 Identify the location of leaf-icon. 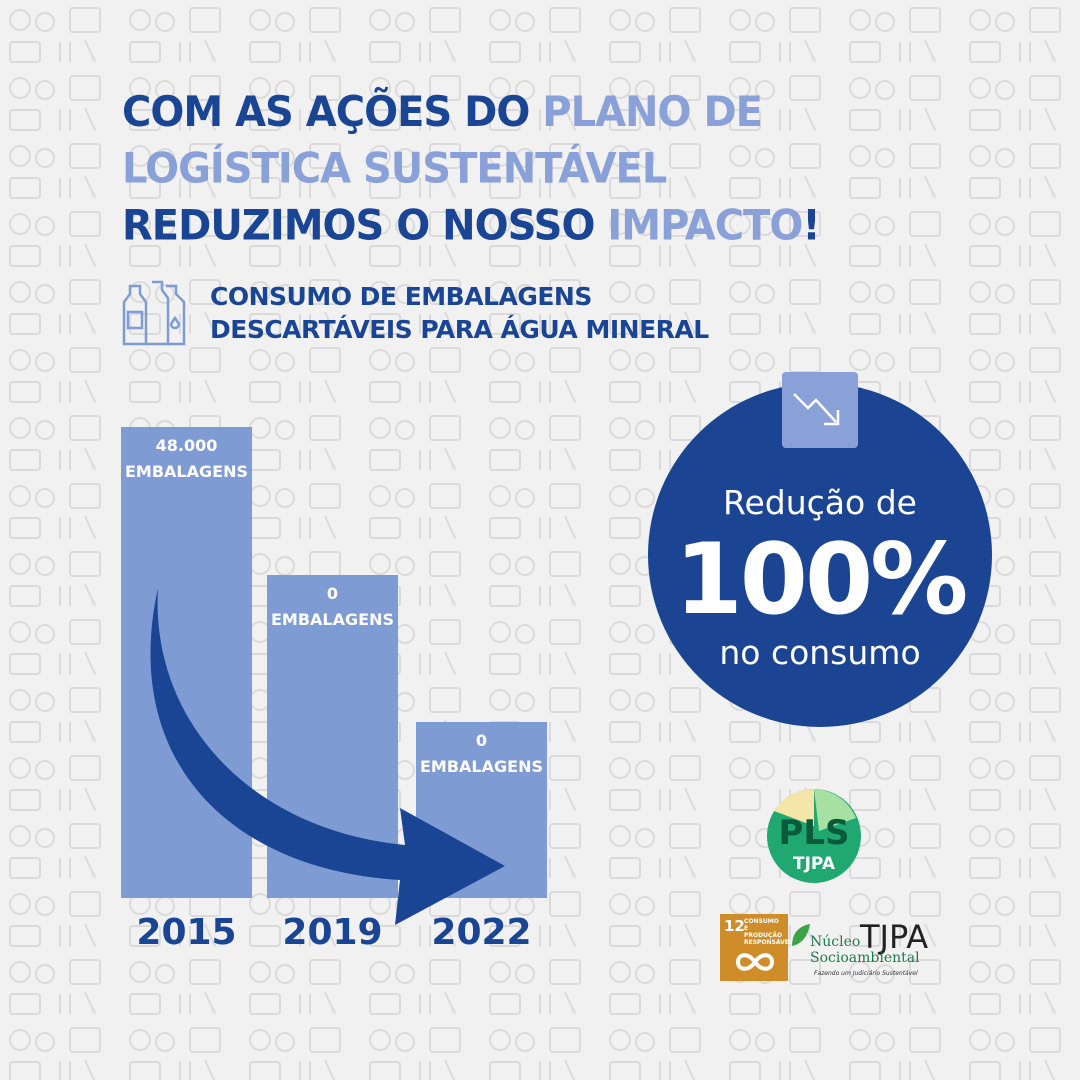
(801, 935).